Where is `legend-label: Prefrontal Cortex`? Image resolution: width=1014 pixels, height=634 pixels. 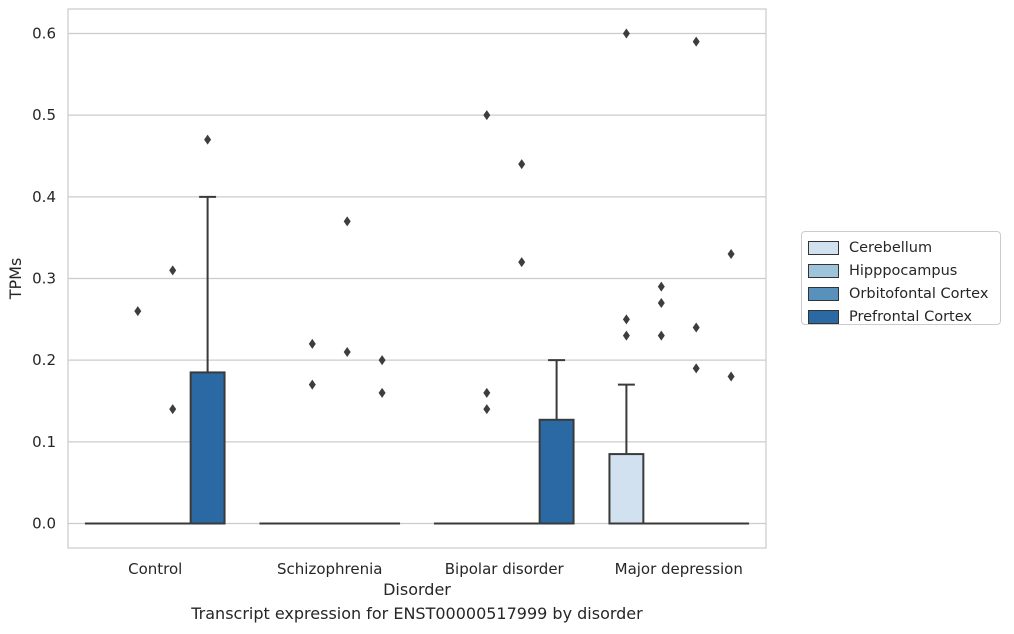 legend-label: Prefrontal Cortex is located at coordinates (910, 316).